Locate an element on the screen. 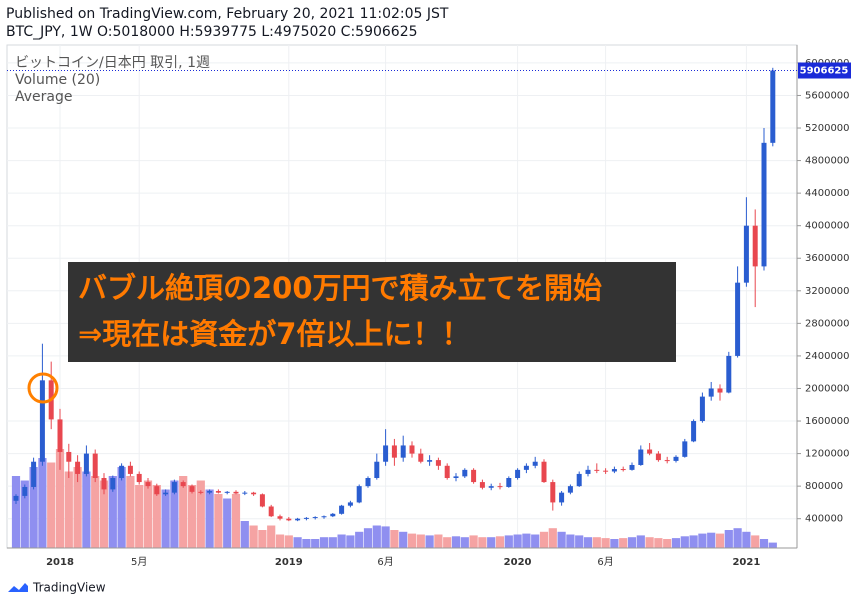  y-tick-label: 5600000 is located at coordinates (827, 95).